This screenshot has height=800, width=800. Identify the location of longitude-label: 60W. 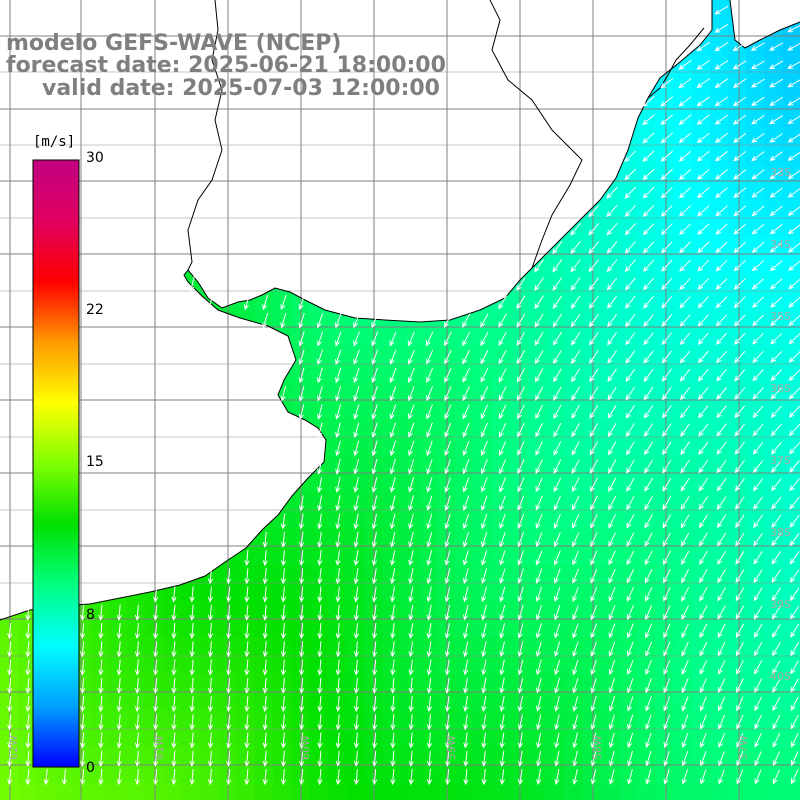
(305, 747).